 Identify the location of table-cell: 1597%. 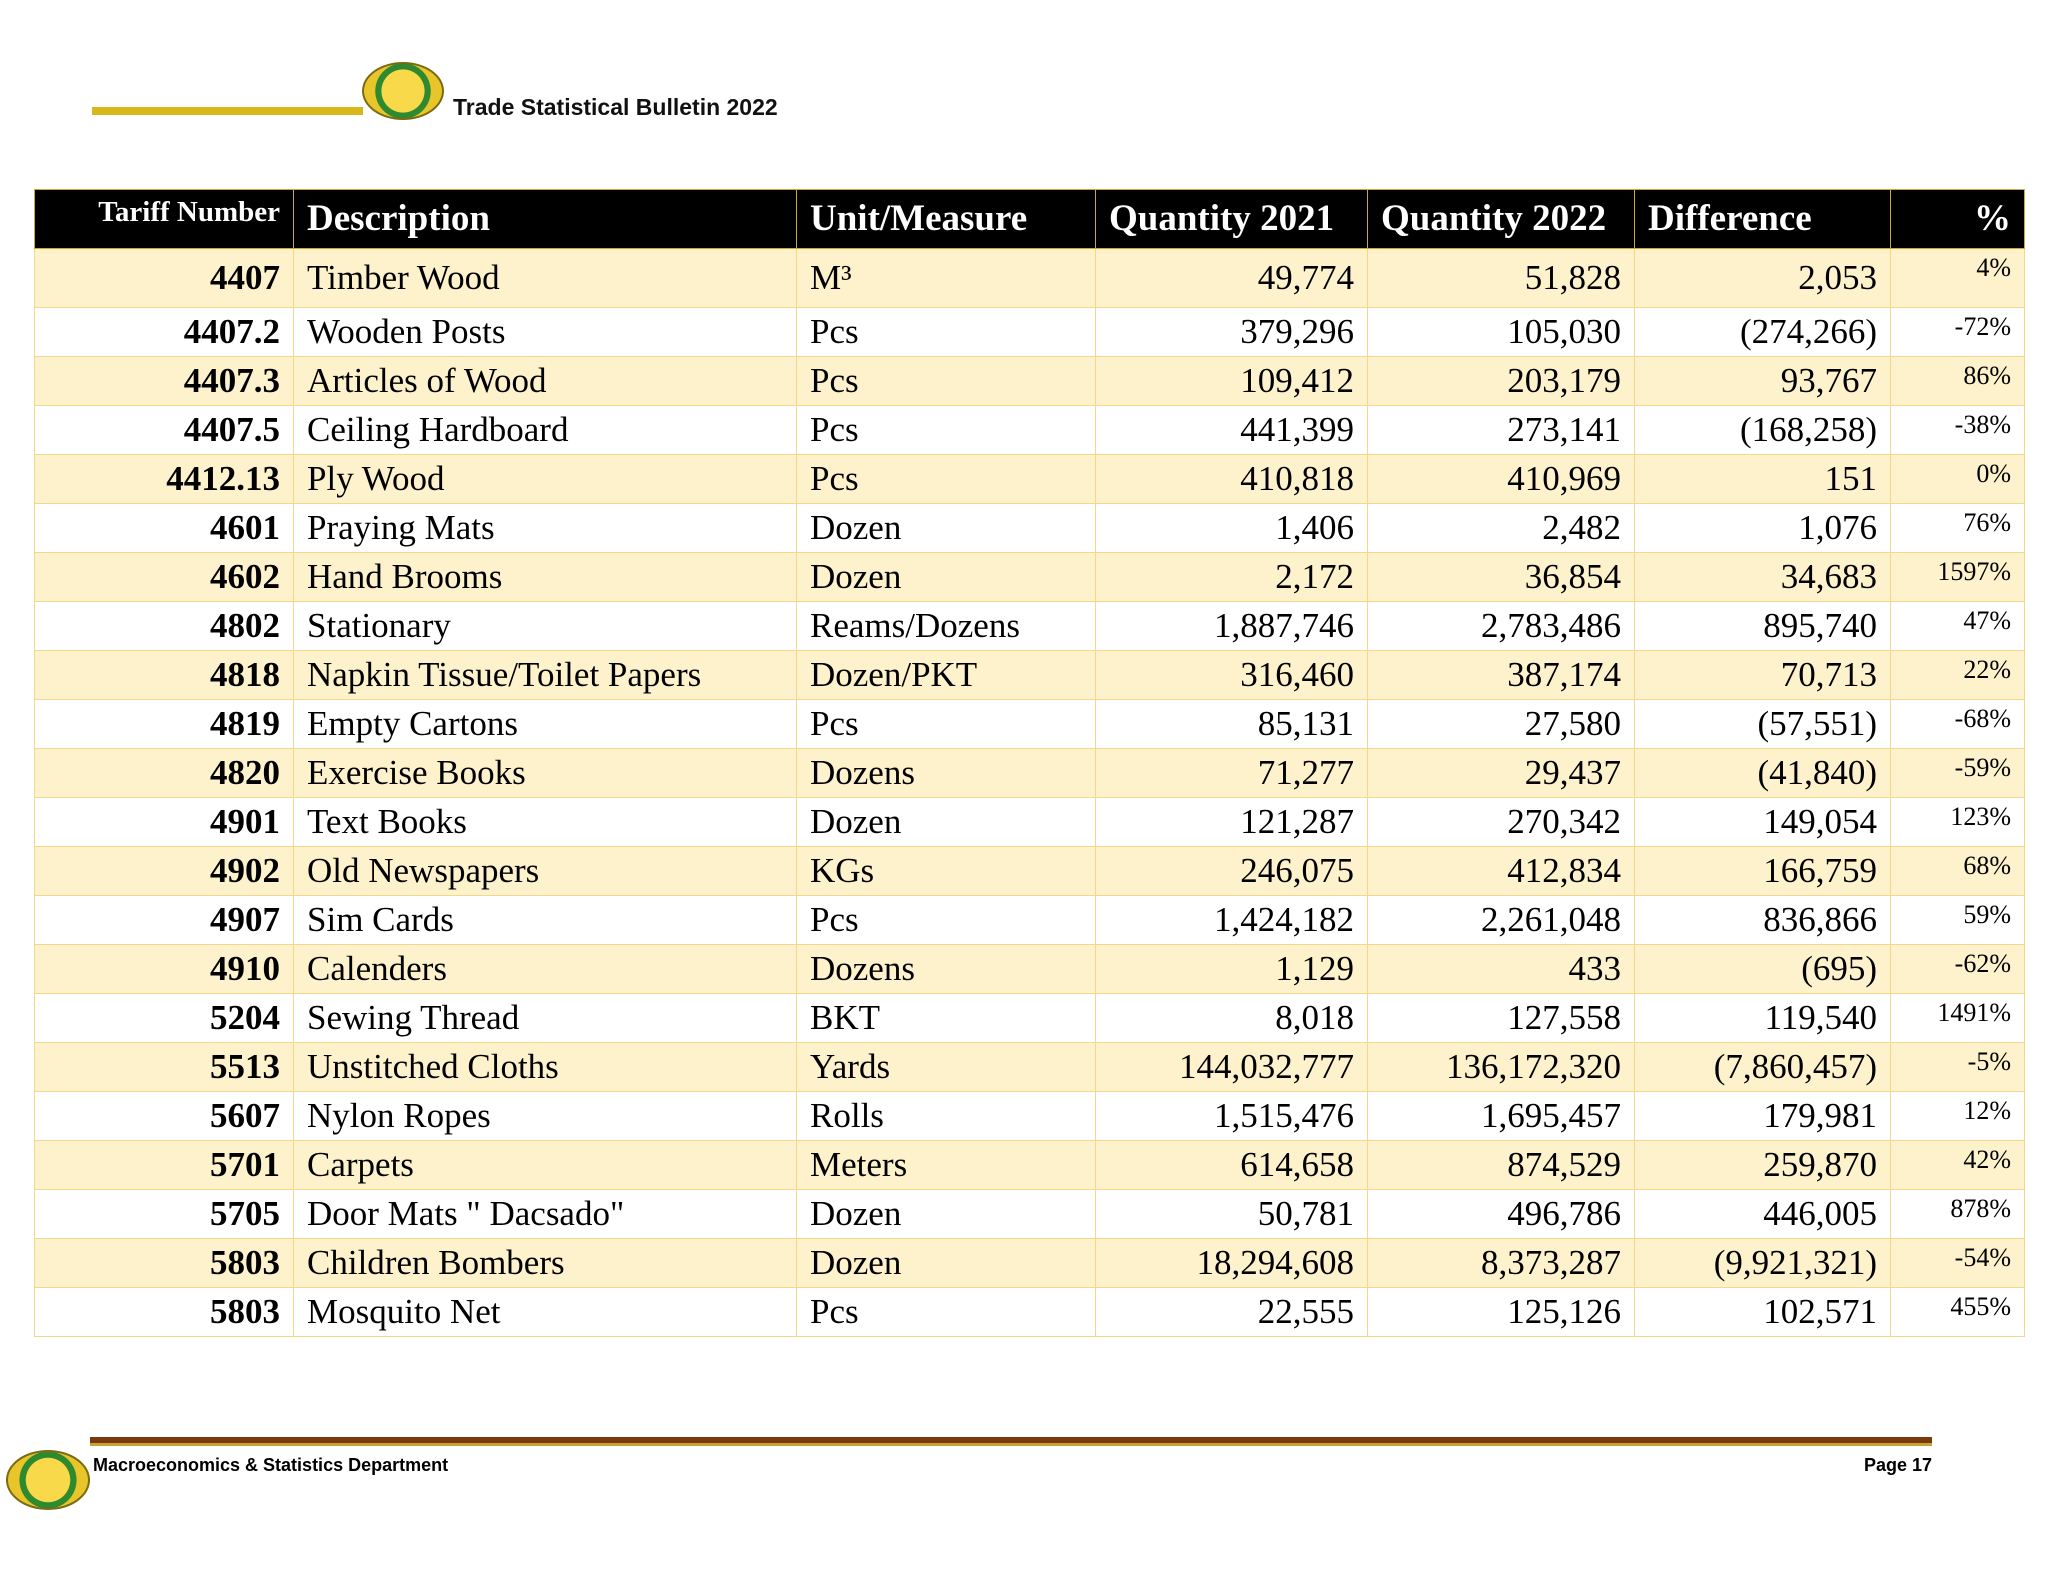
(1957, 577).